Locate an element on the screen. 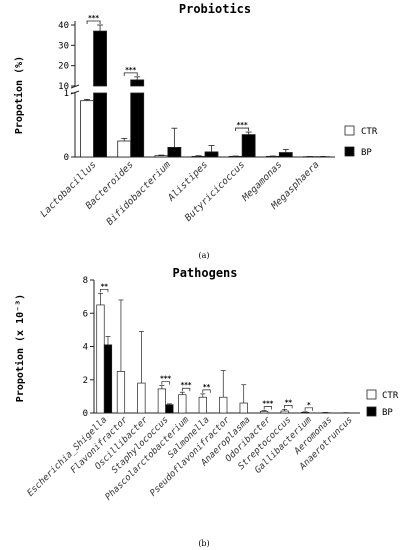 This screenshot has width=408, height=550. panel-label: (a) is located at coordinates (203, 255).